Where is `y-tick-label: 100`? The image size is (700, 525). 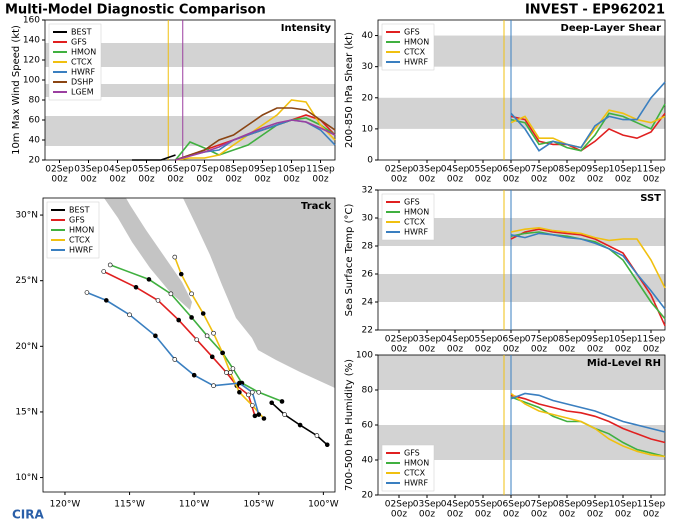 y-tick-label: 100 is located at coordinates (364, 356).